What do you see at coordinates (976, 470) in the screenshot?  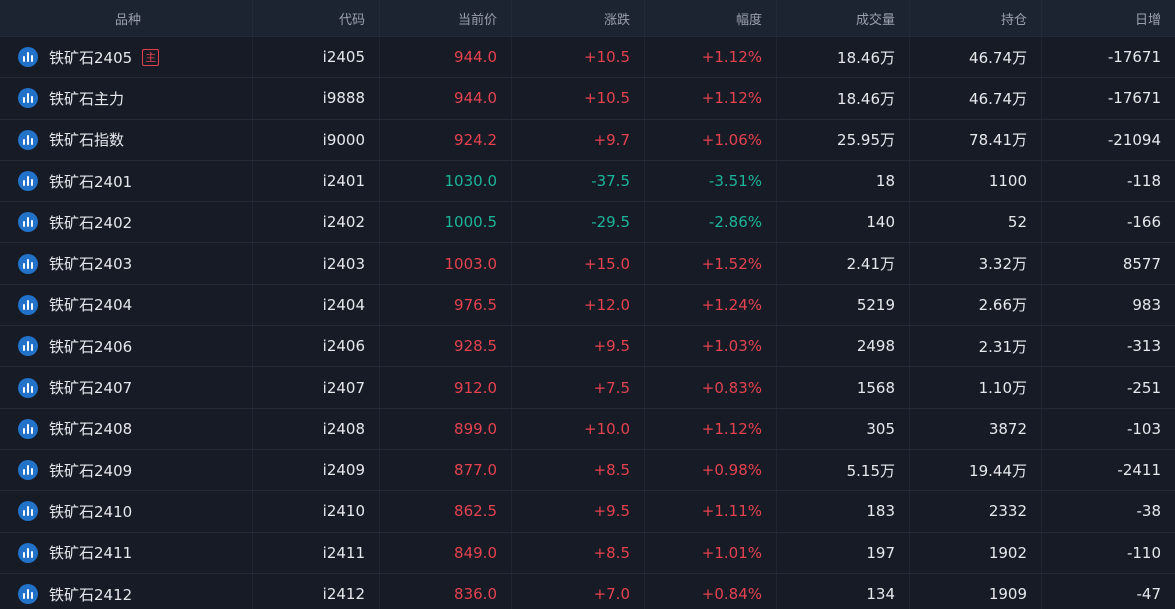 I see `cell-open-interest: 19.44万` at bounding box center [976, 470].